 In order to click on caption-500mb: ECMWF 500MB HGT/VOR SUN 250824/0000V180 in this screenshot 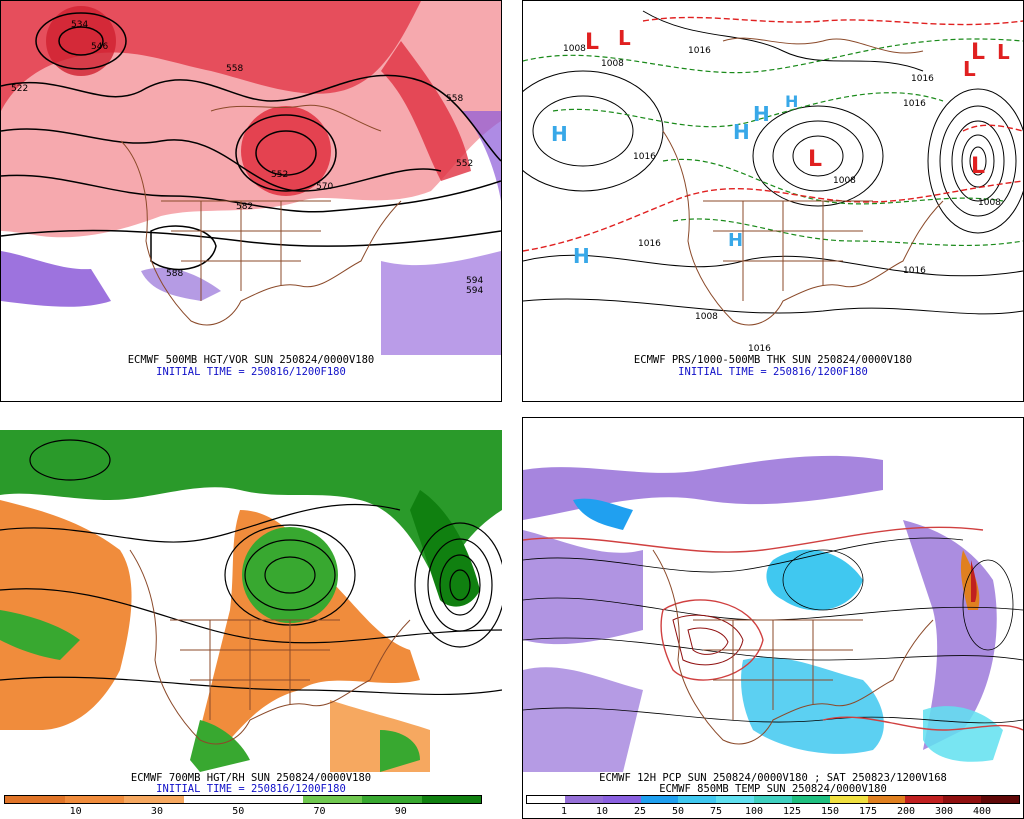, I will do `click(251, 360)`.